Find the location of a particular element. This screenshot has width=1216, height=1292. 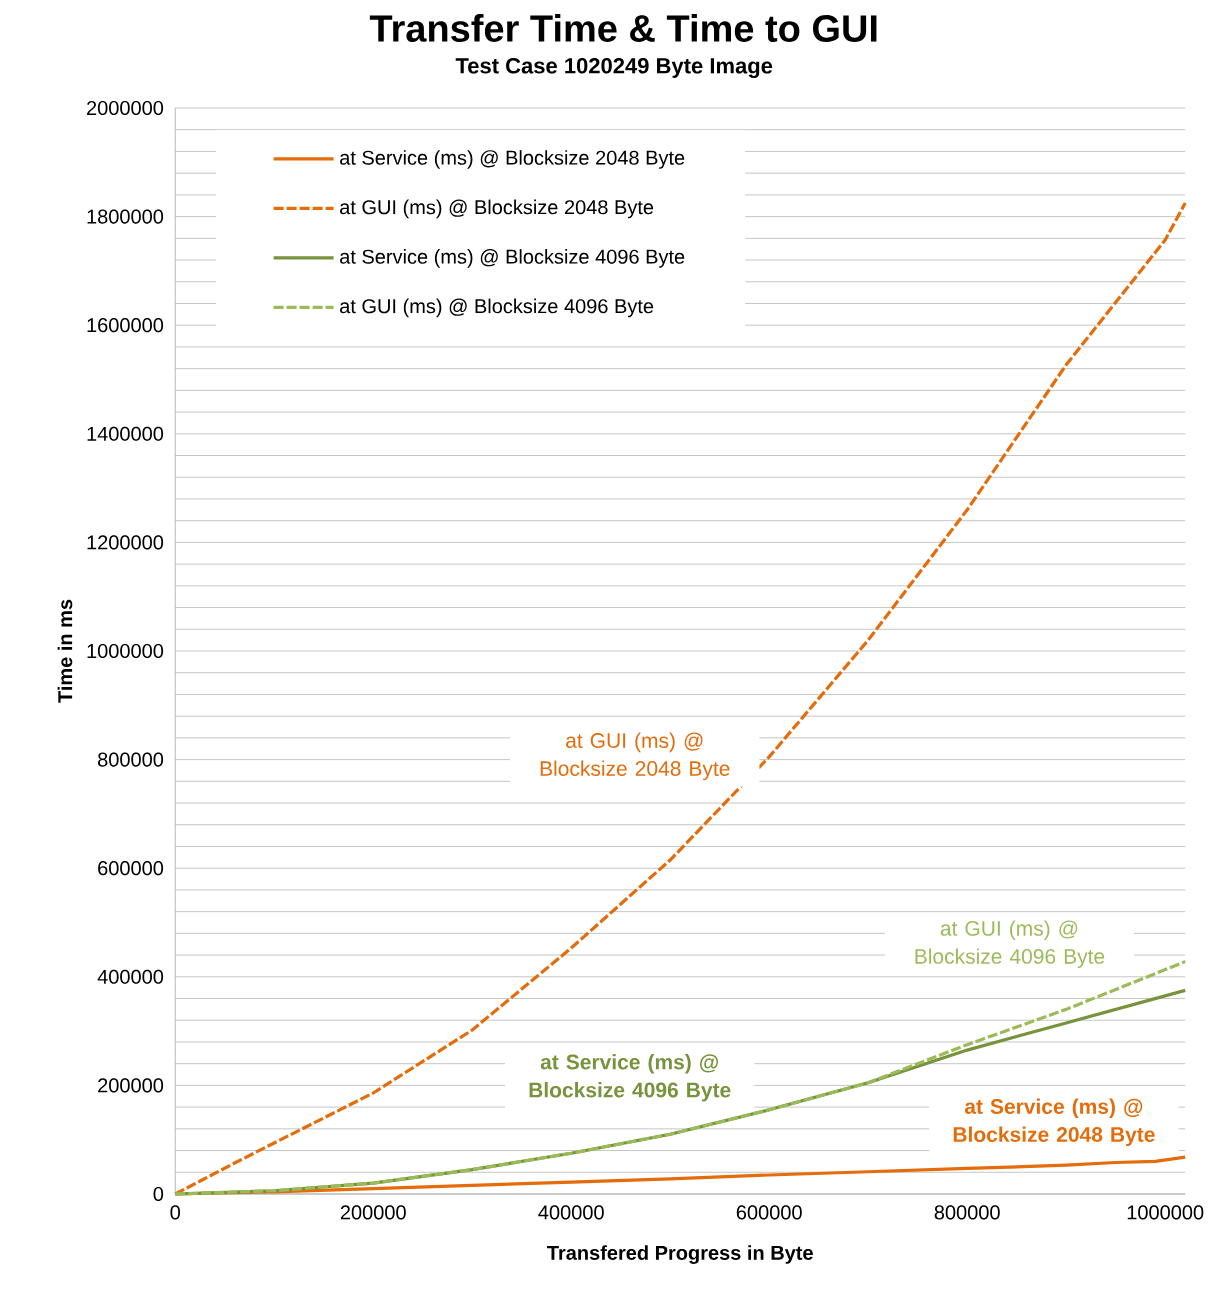

y-tick-label: 1400000 is located at coordinates (125, 433).